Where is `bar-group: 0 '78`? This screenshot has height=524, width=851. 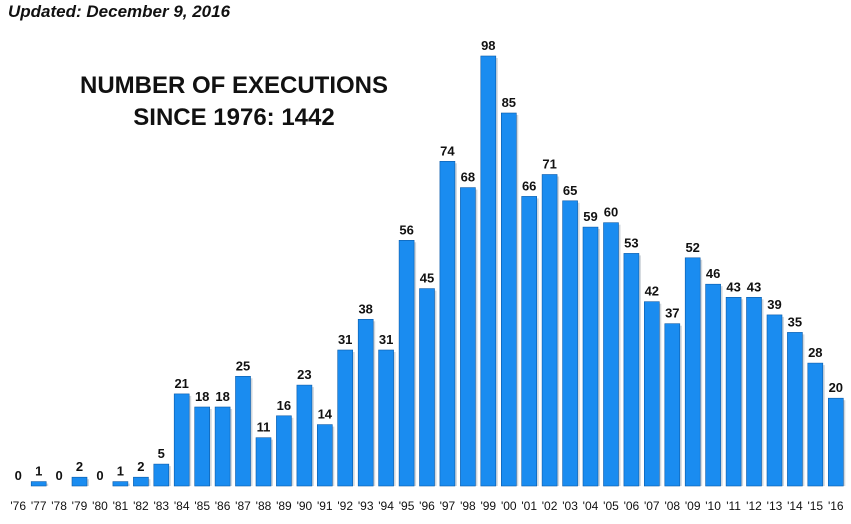
bar-group: 0 '78 is located at coordinates (59, 490).